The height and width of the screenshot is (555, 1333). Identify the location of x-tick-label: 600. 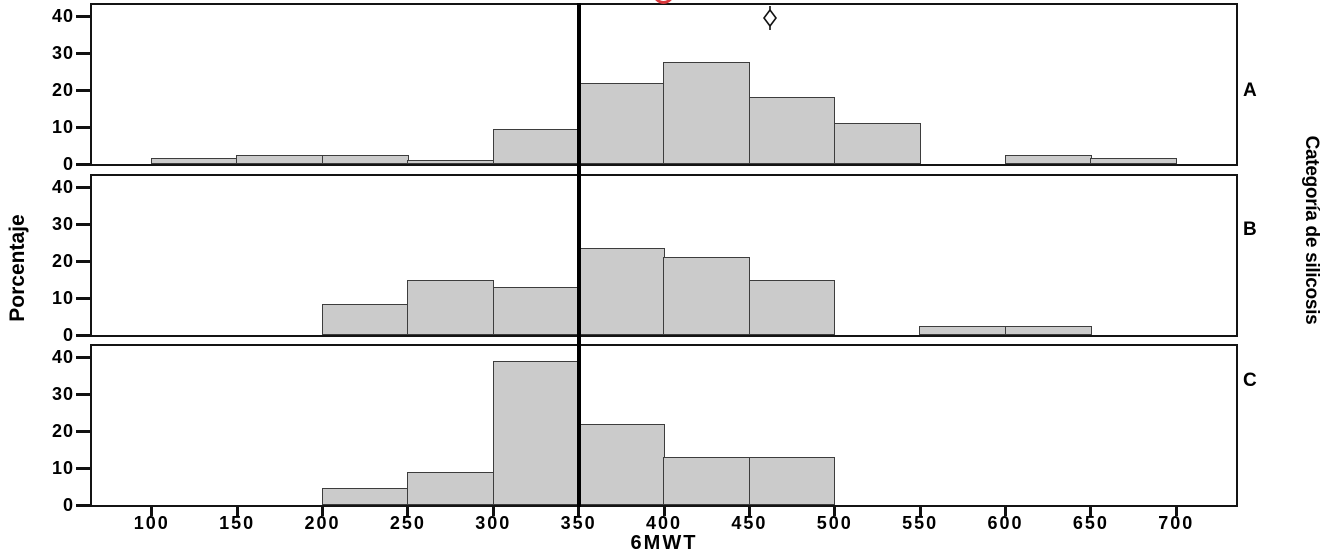
(1005, 523).